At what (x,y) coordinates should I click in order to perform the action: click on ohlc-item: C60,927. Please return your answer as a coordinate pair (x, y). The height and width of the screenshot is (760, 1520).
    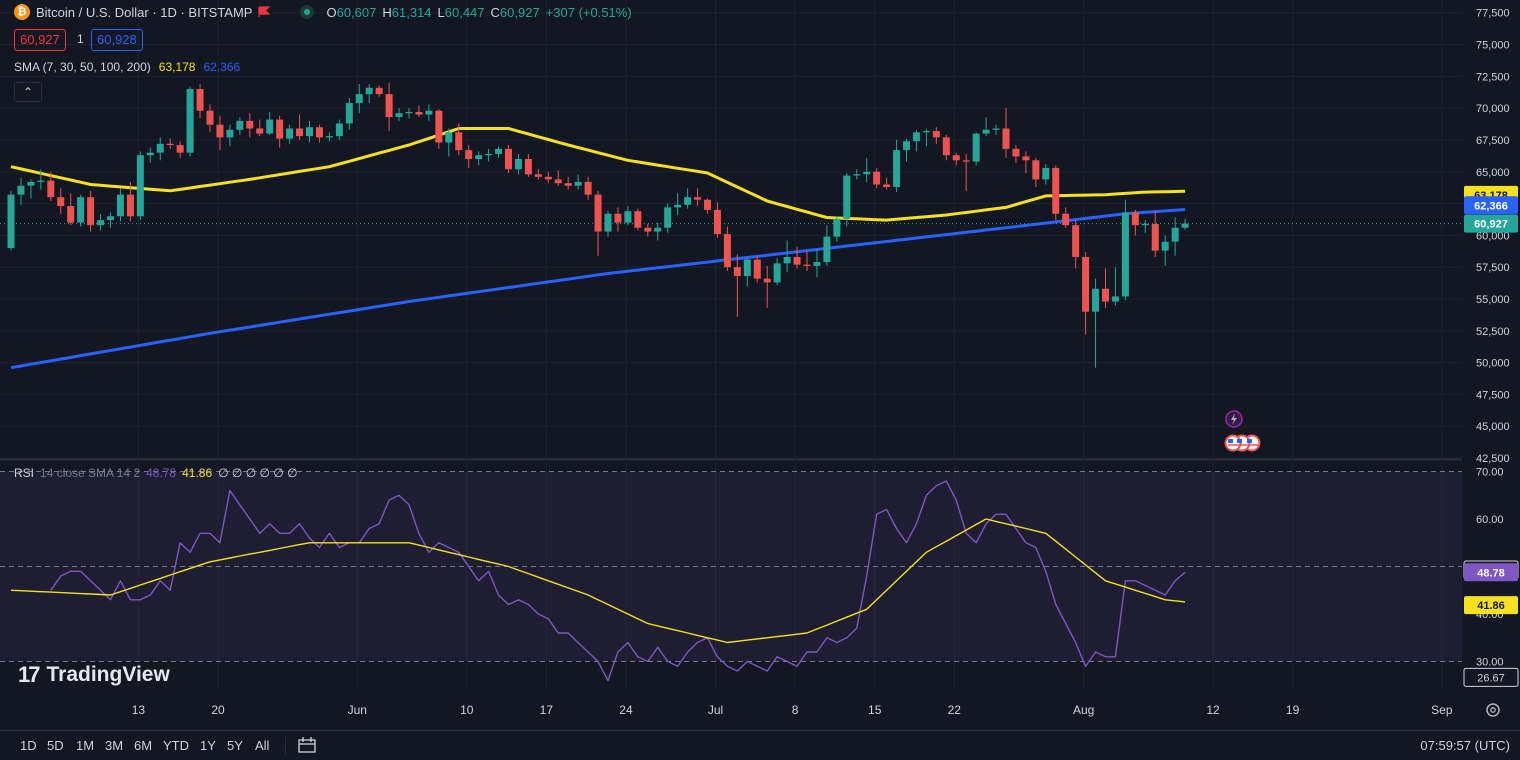
    Looking at the image, I should click on (515, 12).